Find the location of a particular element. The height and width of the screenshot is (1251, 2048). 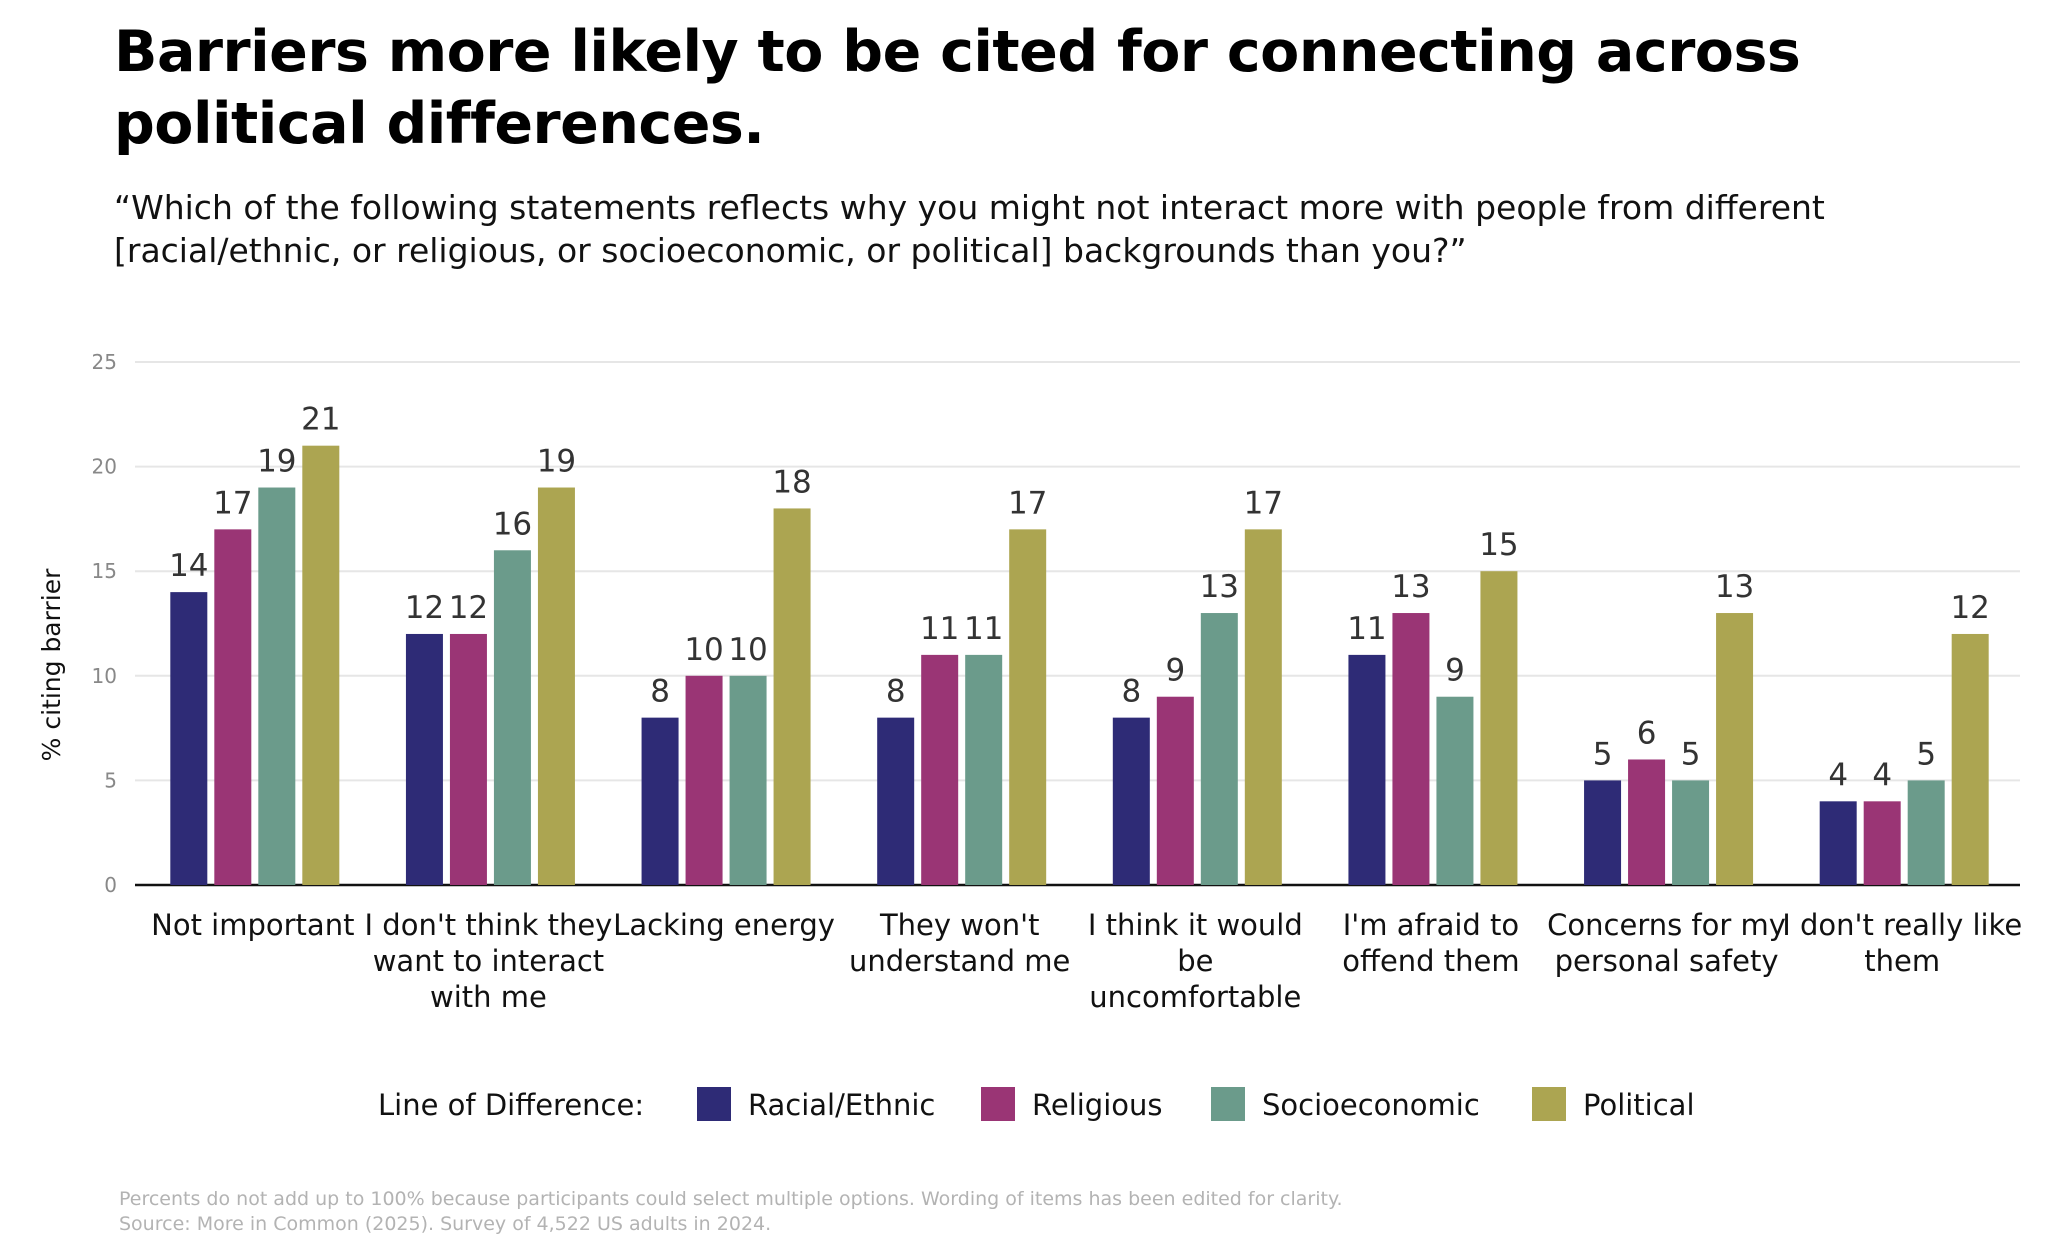

category-label: Concerns for my personal safety is located at coordinates (1666, 943).